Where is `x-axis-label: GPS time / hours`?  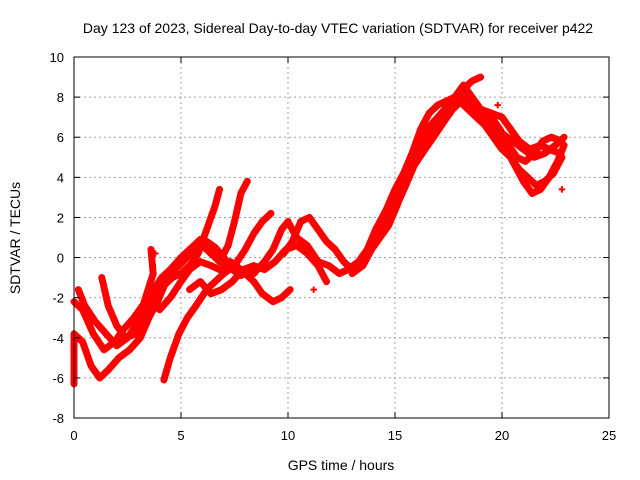
x-axis-label: GPS time / hours is located at coordinates (341, 465).